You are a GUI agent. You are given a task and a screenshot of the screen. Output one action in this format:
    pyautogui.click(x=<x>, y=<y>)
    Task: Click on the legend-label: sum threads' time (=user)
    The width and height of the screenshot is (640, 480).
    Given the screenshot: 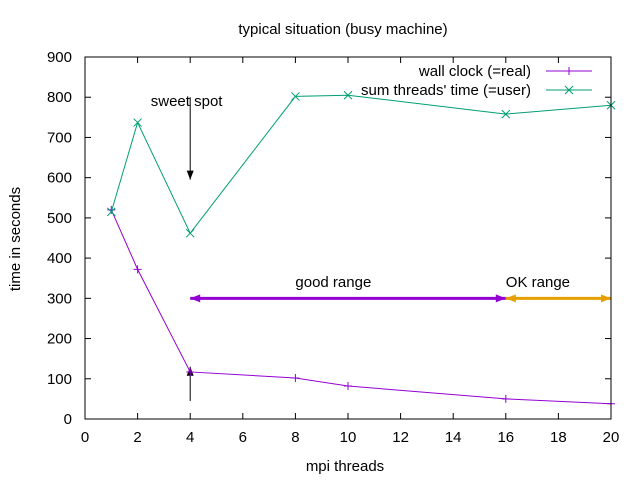 What is the action you would take?
    pyautogui.click(x=446, y=90)
    